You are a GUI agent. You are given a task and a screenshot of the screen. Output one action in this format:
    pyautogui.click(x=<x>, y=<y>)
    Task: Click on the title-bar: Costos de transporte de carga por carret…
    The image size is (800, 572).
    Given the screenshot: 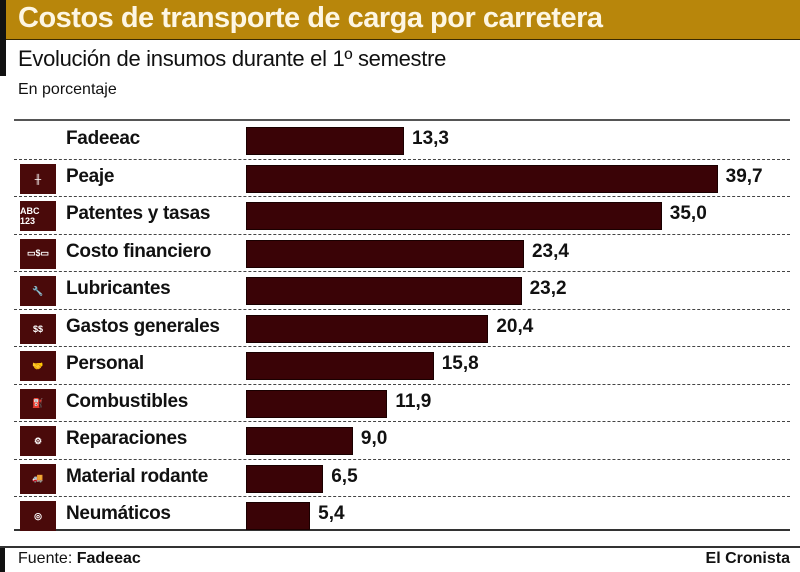 What is the action you would take?
    pyautogui.click(x=400, y=37)
    